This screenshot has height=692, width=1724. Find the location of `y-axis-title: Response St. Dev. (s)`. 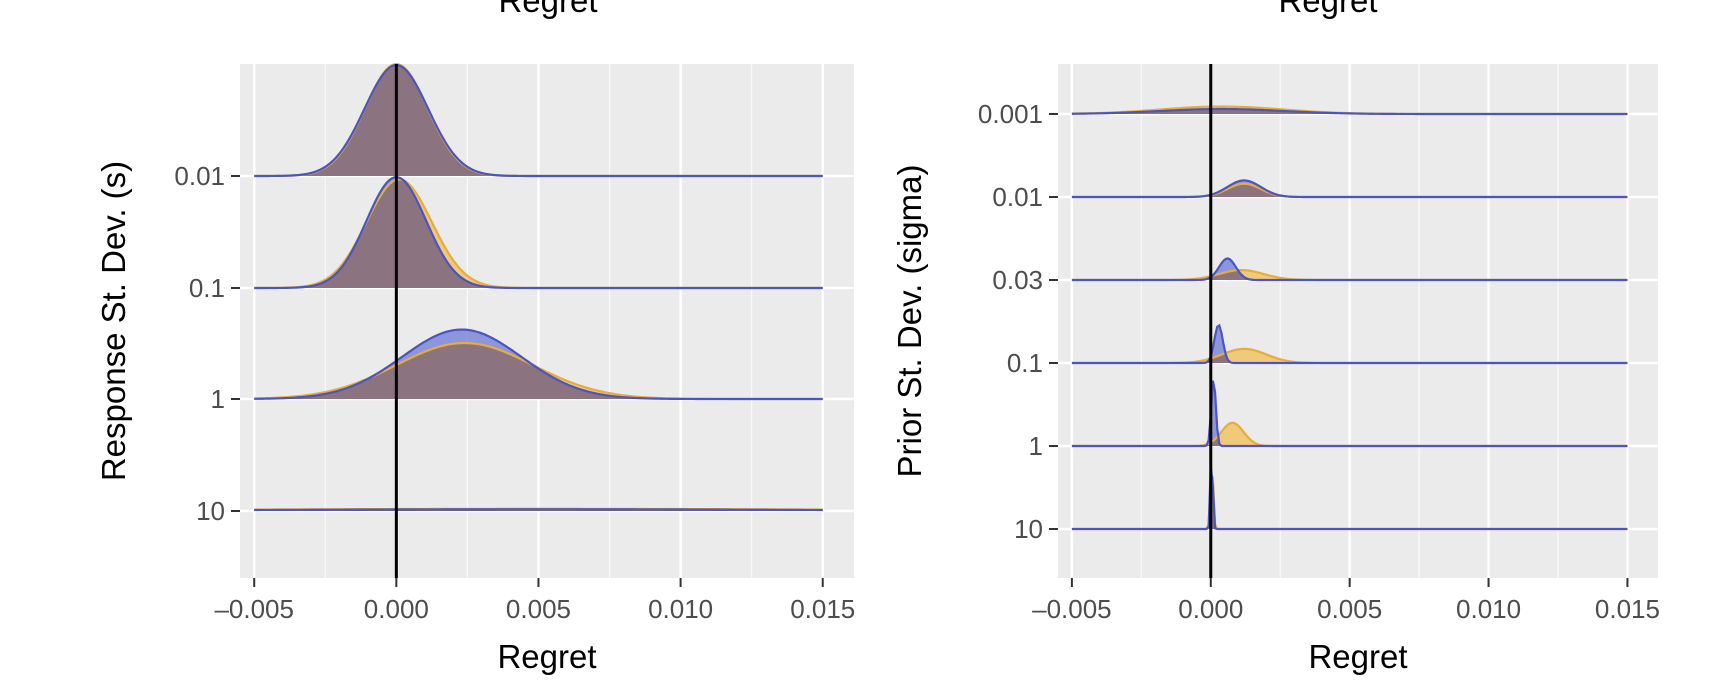

y-axis-title: Response St. Dev. (s) is located at coordinates (113, 321).